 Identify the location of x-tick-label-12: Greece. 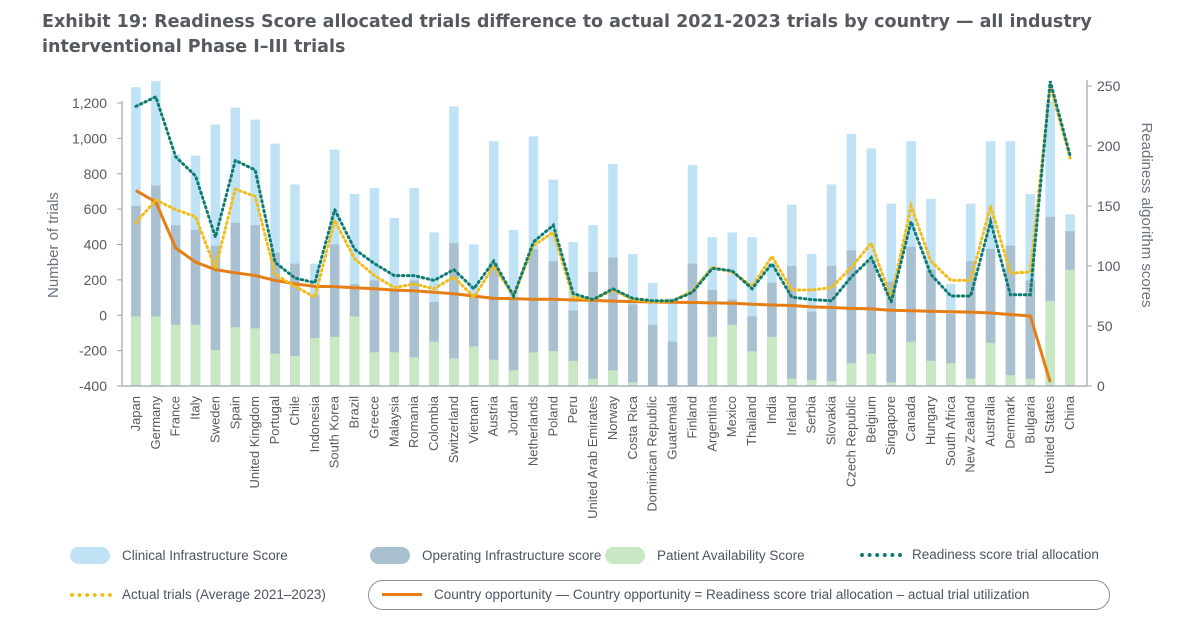
(373, 417).